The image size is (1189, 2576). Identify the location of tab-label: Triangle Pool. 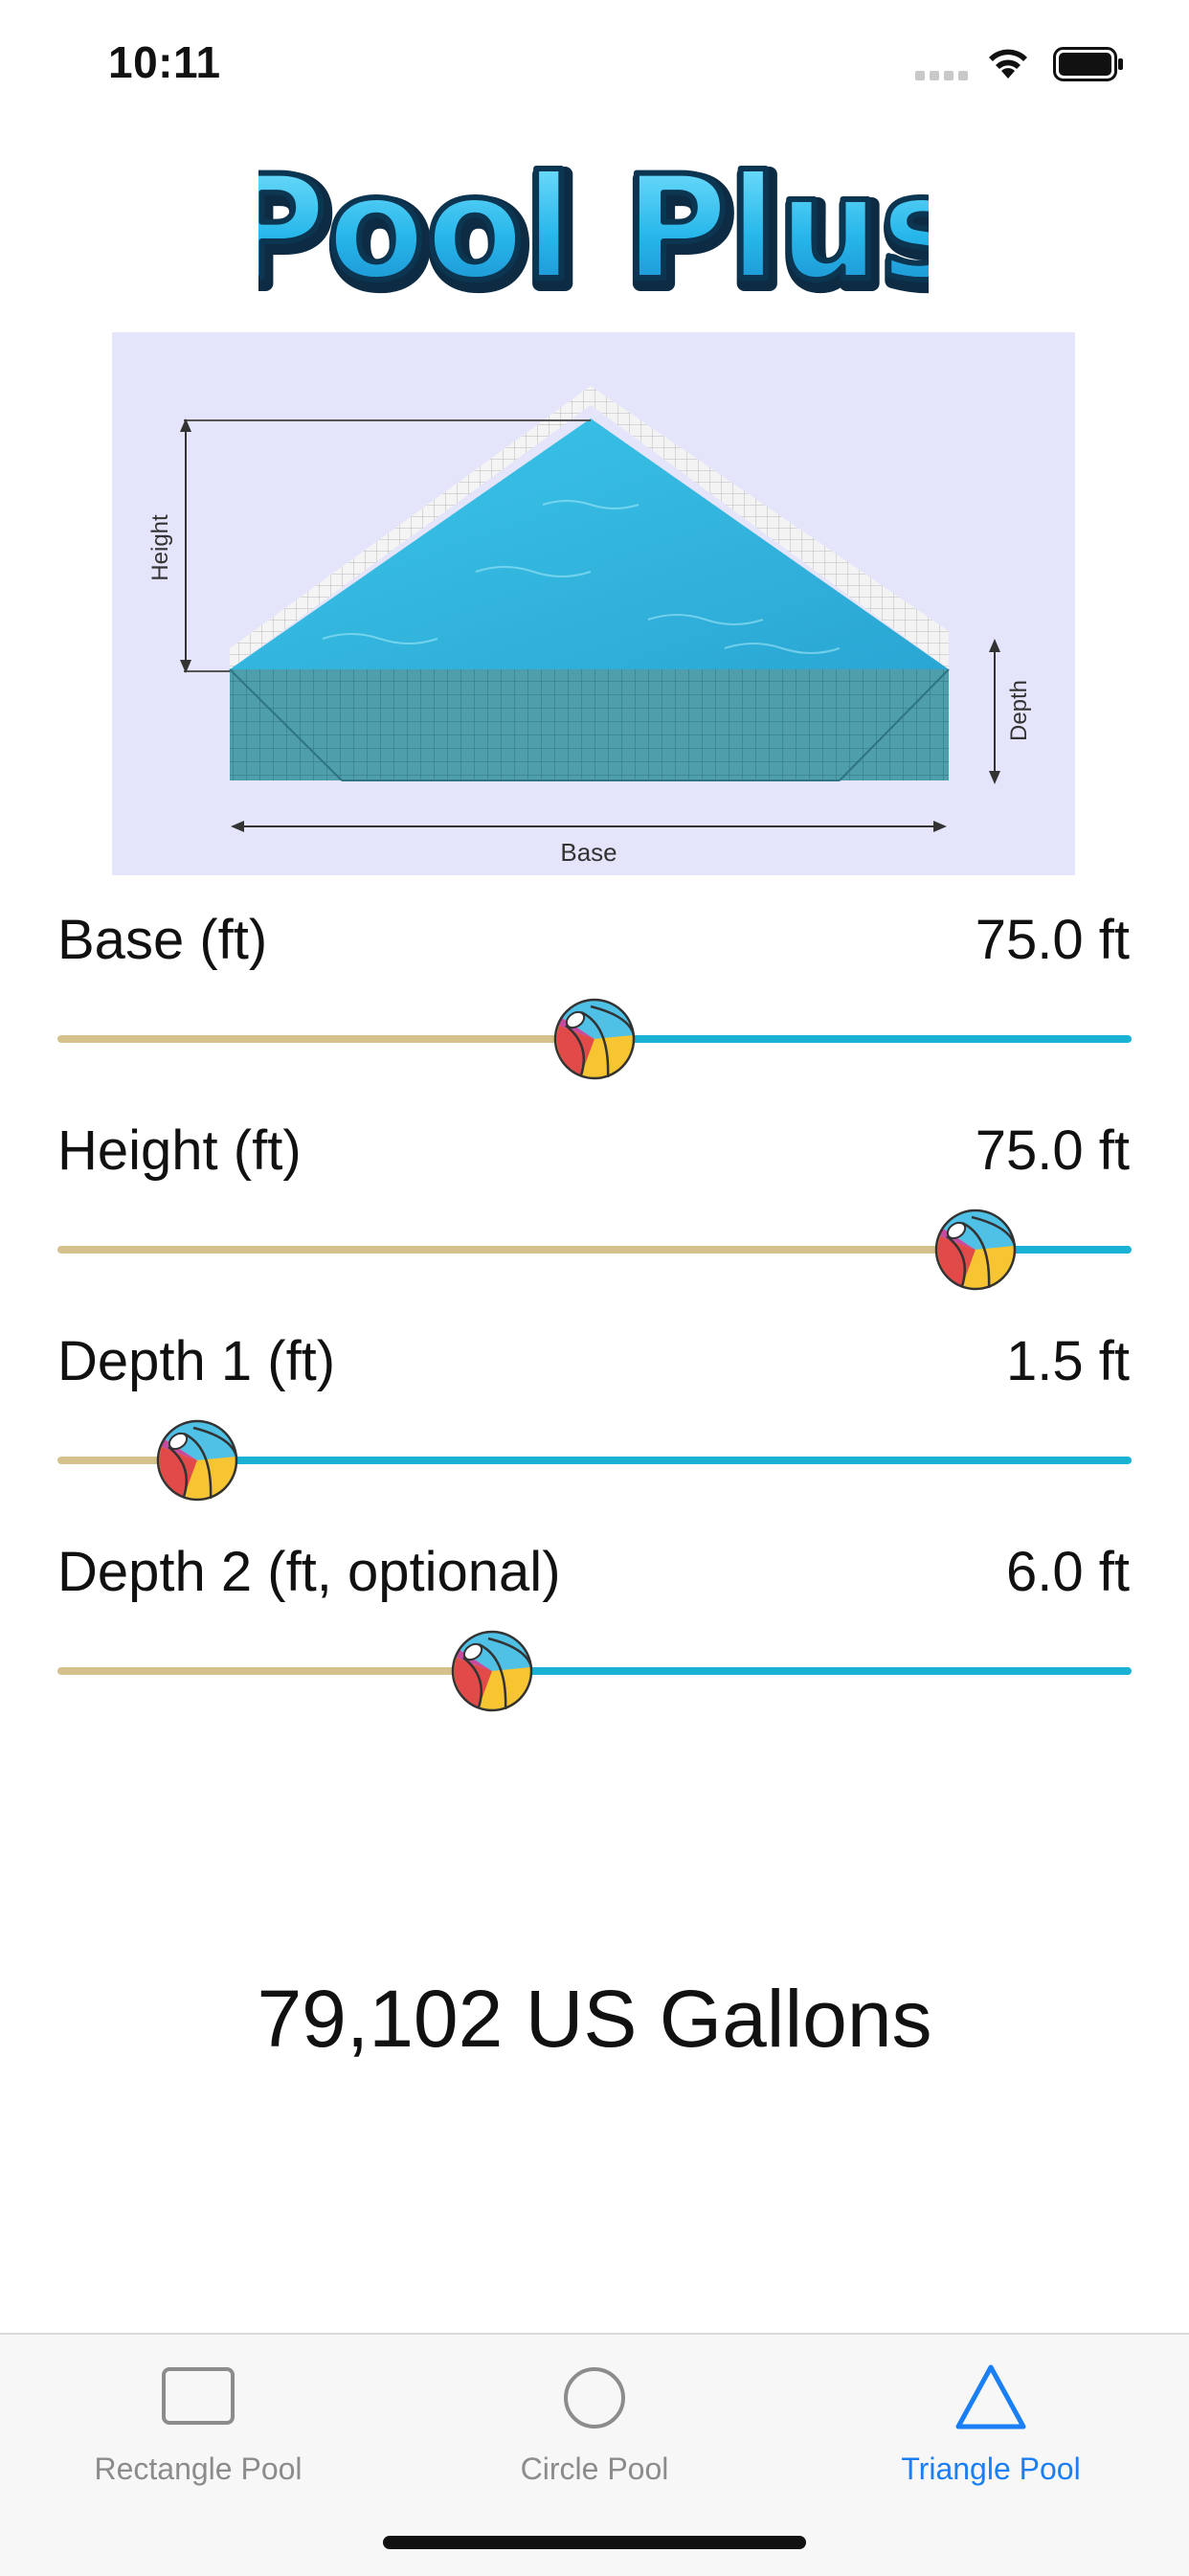
(991, 2469).